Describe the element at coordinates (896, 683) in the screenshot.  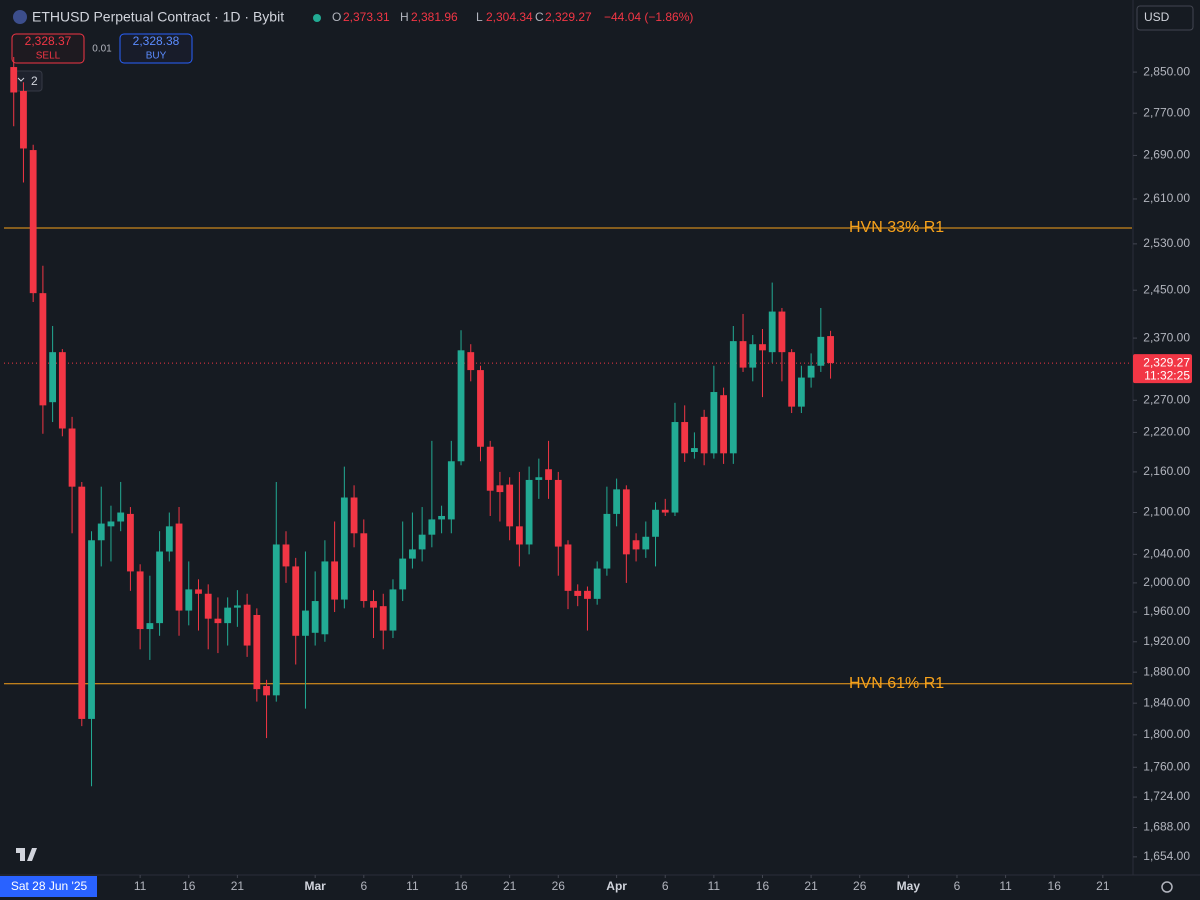
I see `level-label: HVN 61% R1` at that location.